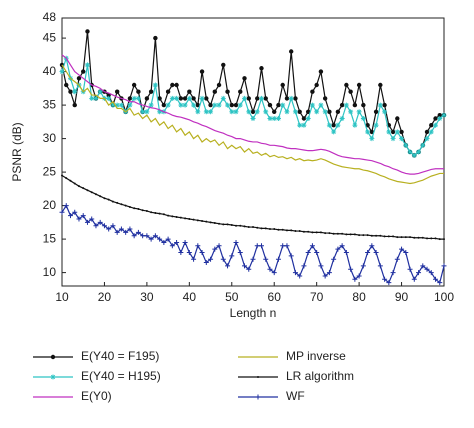  What do you see at coordinates (295, 396) in the screenshot?
I see `legend-label: WF` at bounding box center [295, 396].